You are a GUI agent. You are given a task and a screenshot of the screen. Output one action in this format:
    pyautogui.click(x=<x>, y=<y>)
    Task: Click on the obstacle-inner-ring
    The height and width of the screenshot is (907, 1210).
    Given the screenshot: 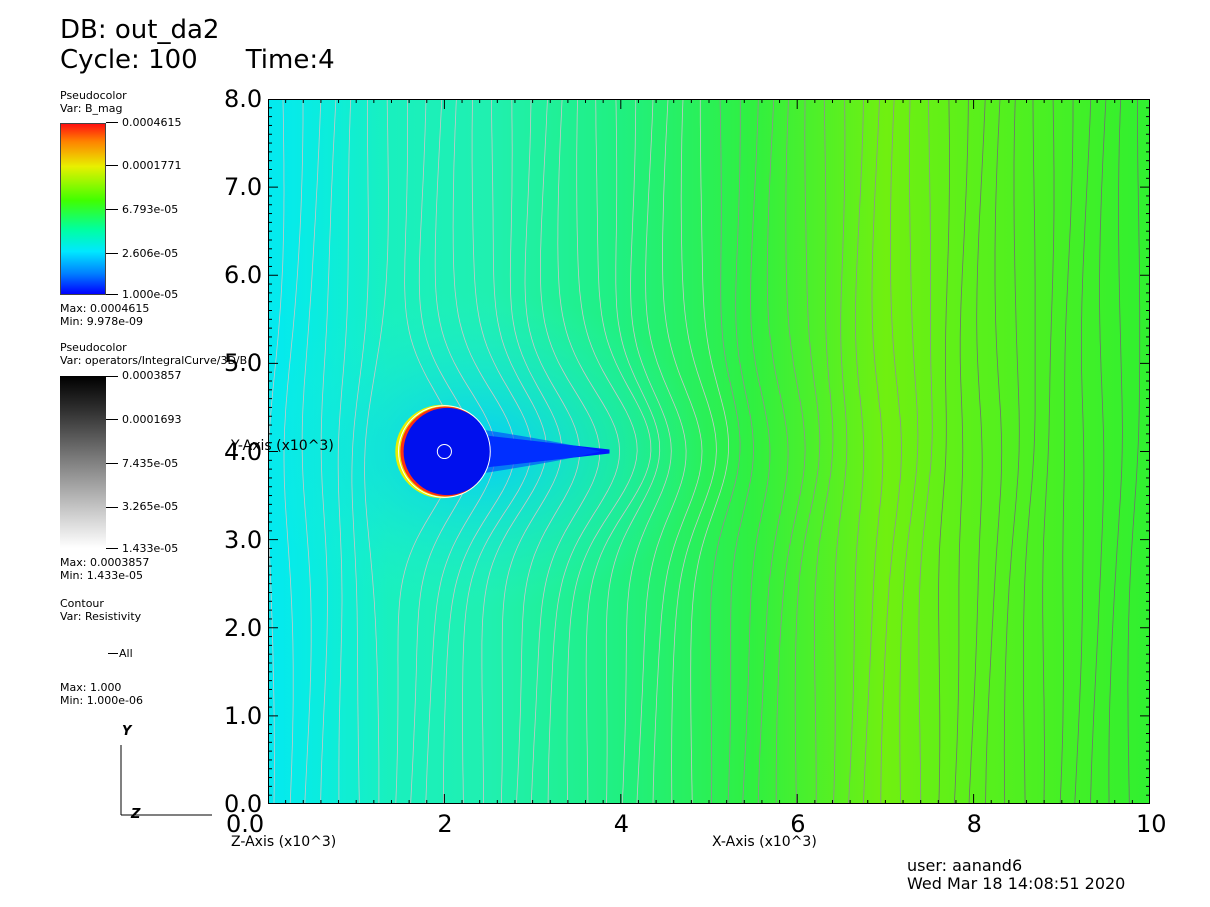 What is the action you would take?
    pyautogui.click(x=444, y=451)
    